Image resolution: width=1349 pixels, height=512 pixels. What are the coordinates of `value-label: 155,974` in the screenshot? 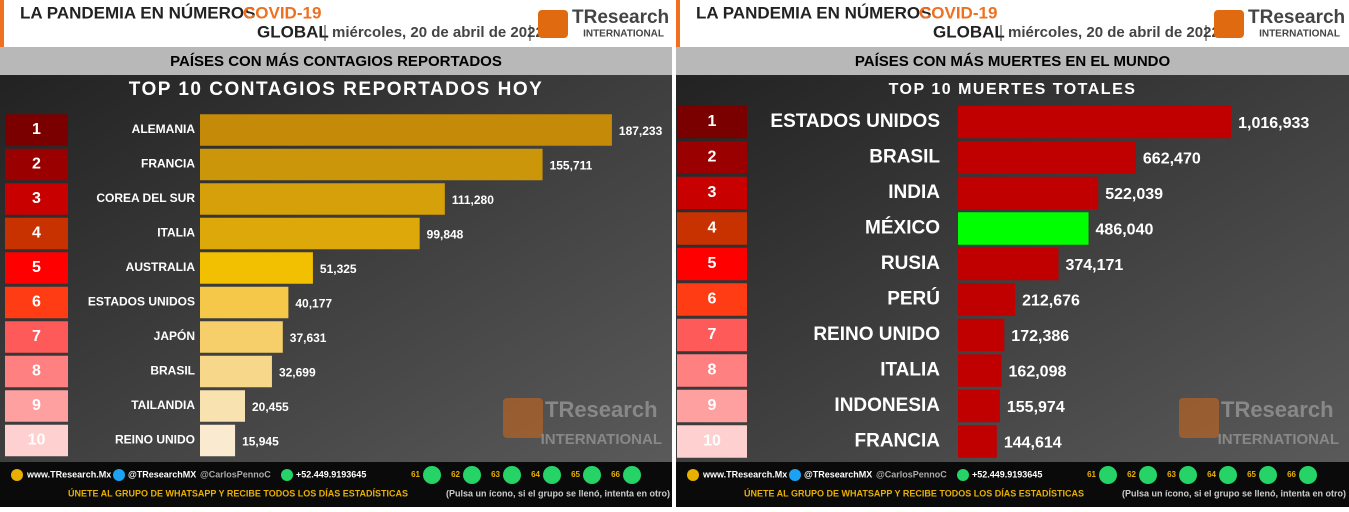 It's located at (1036, 407).